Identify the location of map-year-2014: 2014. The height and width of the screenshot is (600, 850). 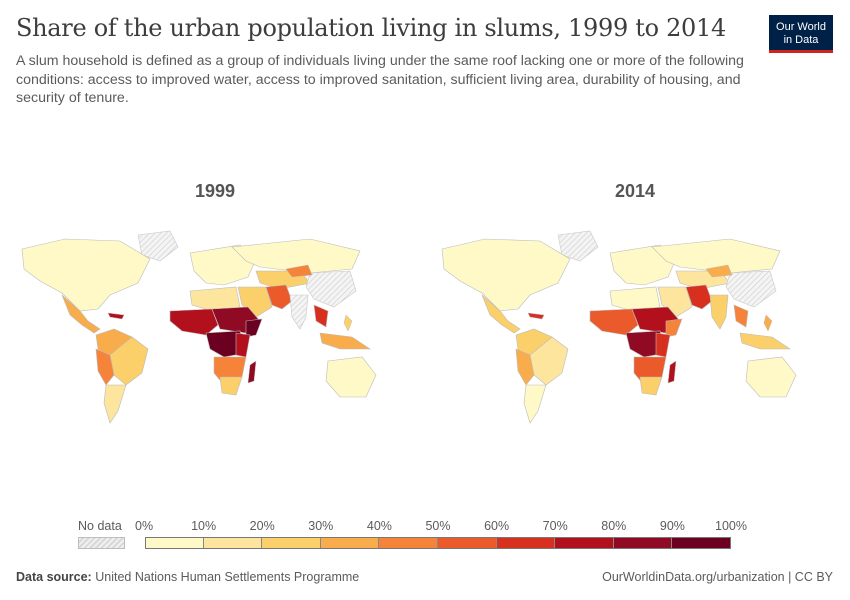
(635, 191).